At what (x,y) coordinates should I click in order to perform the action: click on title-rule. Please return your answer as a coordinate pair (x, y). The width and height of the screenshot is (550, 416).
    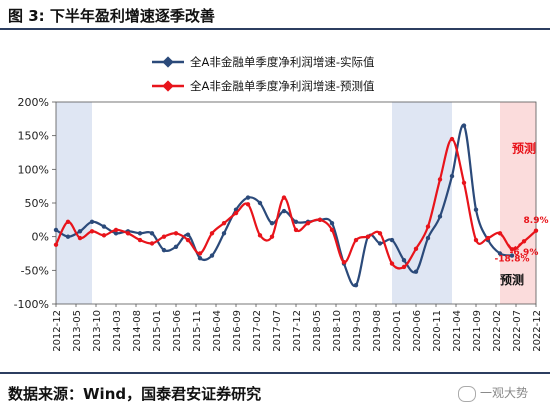
    Looking at the image, I should click on (275, 29).